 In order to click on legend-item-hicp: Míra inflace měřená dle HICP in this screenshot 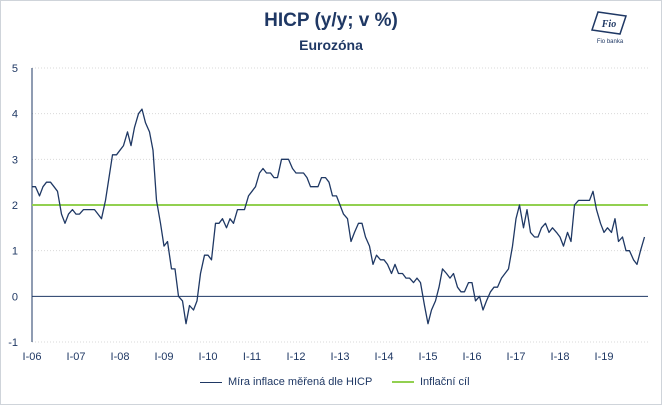, I will do `click(286, 382)`.